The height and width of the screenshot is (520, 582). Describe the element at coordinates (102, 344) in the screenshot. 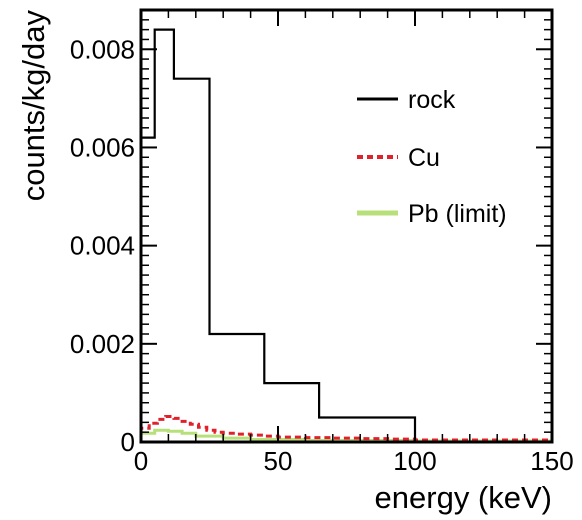

I see `y-tick-label: 0.002` at that location.